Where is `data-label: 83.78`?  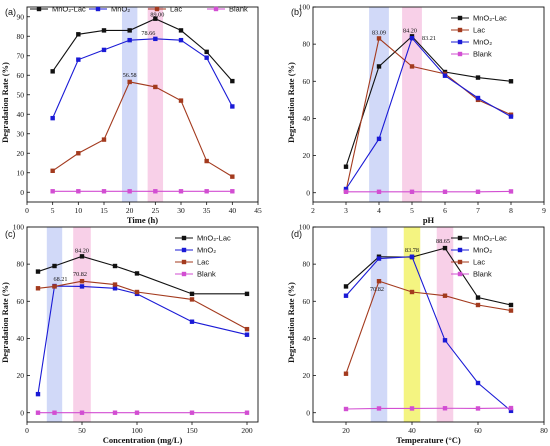
data-label: 83.78 is located at coordinates (412, 250).